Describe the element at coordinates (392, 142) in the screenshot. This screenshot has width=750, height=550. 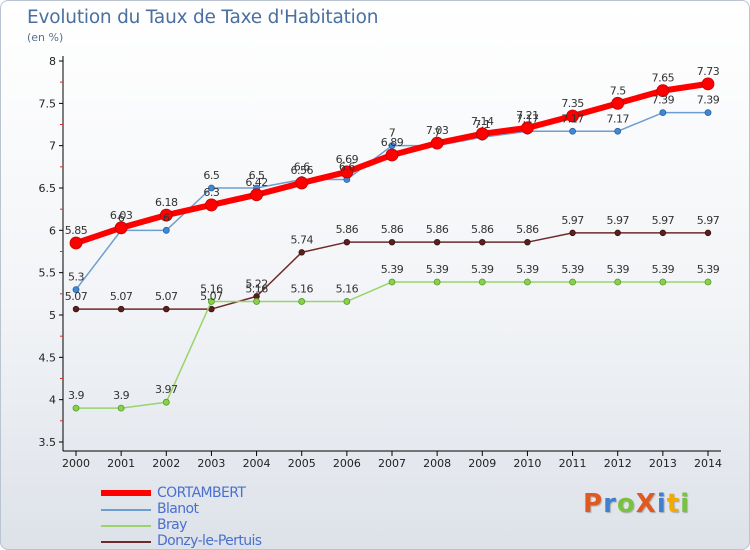
I see `data-label-cortambert: 6.89` at that location.